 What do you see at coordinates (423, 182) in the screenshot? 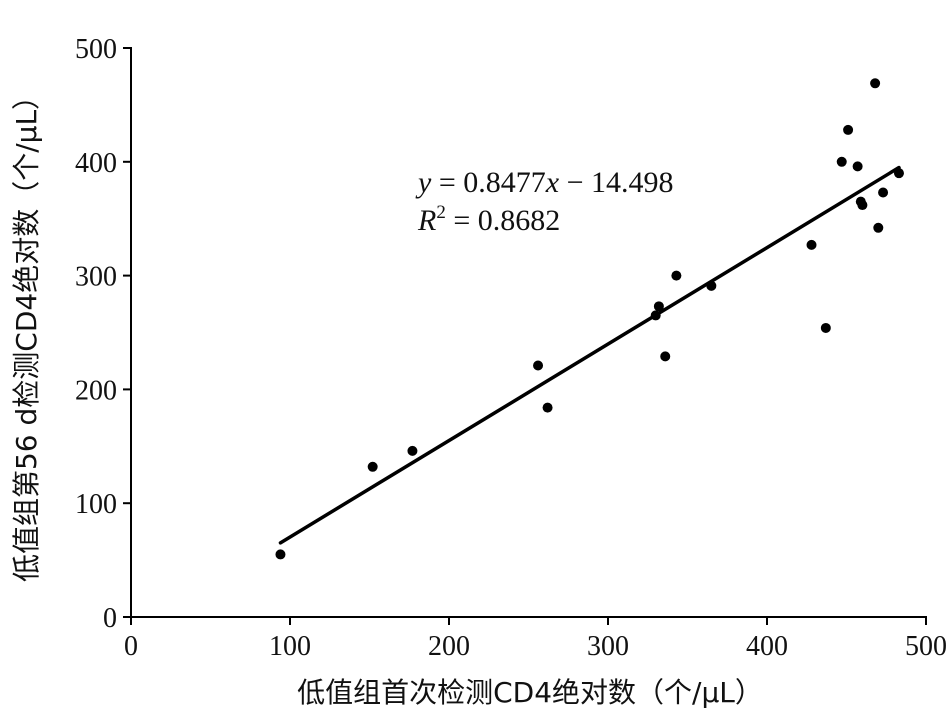
I see `eq-y-var: y` at bounding box center [423, 182].